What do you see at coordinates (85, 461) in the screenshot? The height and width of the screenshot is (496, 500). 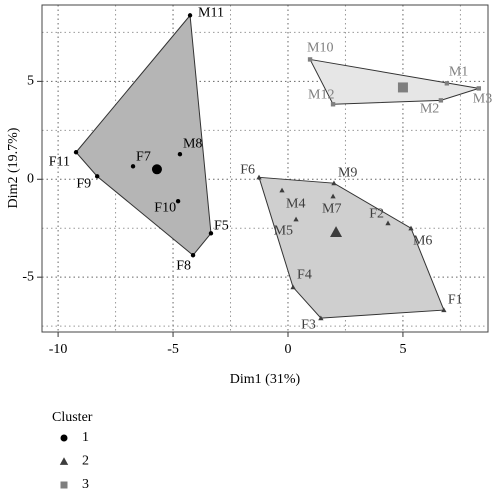 I see `legend-label: 2` at bounding box center [85, 461].